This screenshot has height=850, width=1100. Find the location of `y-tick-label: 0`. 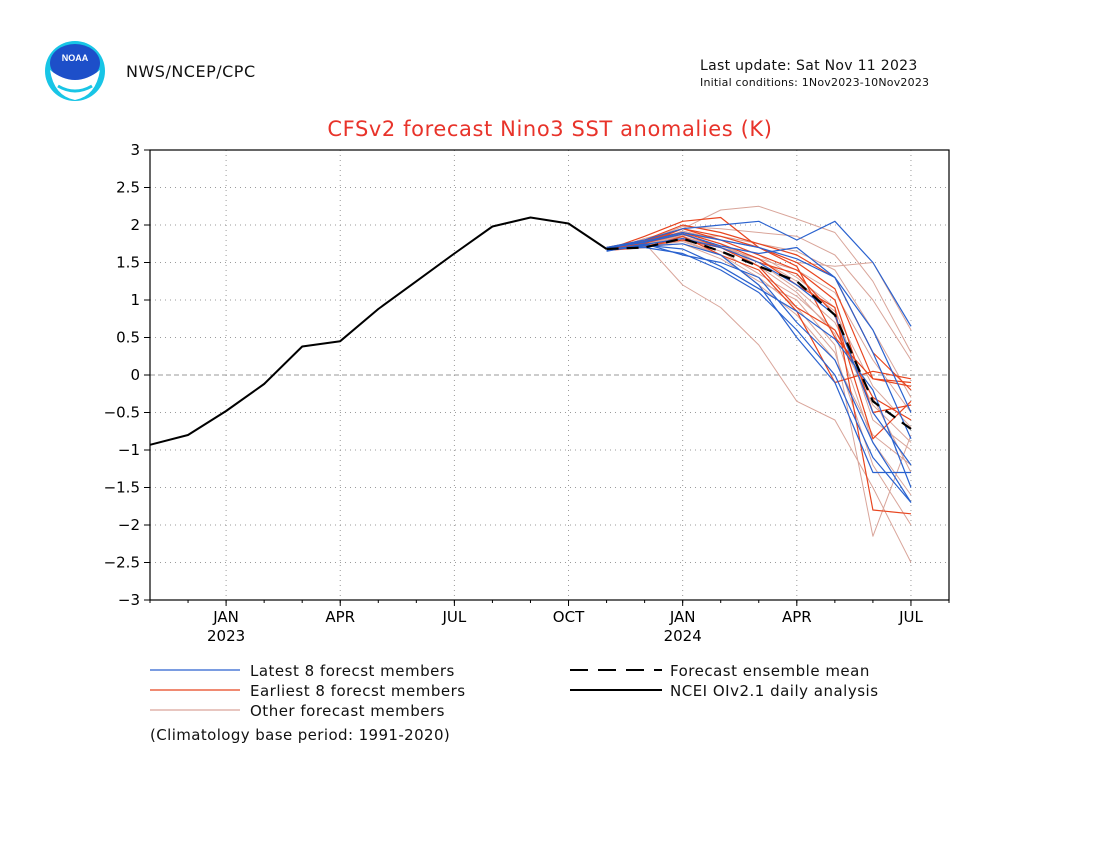

y-tick-label: 0 is located at coordinates (135, 375).